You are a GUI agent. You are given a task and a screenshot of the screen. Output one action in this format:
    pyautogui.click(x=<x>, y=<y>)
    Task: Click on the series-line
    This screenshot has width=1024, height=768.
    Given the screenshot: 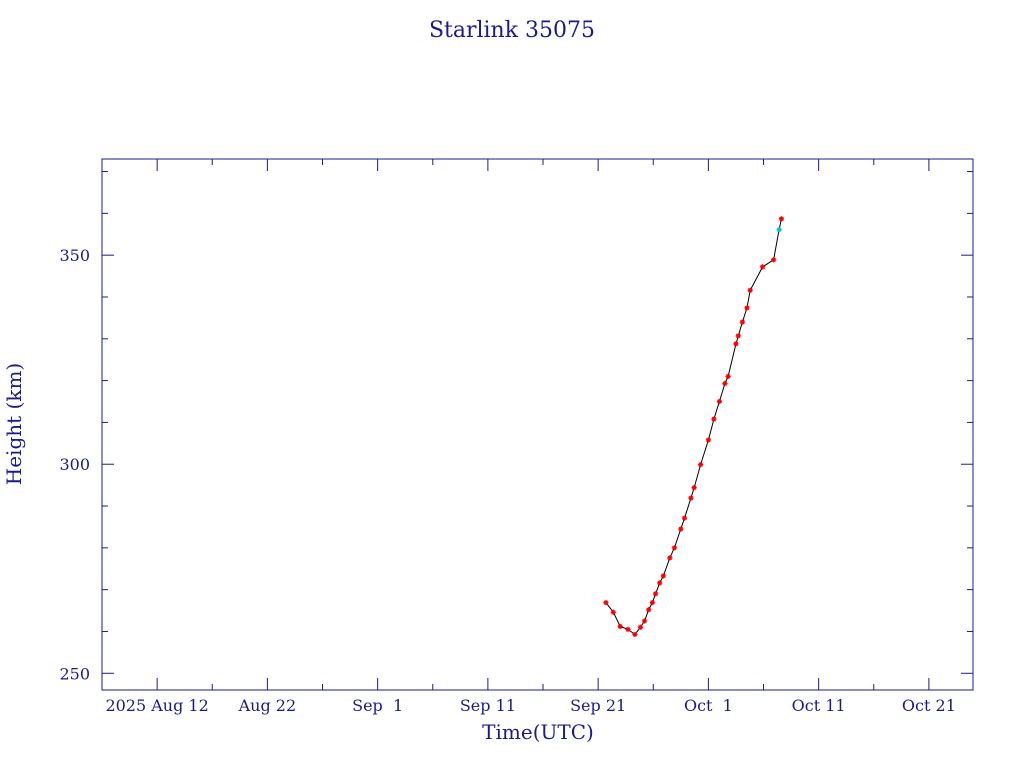 What is the action you would take?
    pyautogui.click(x=693, y=427)
    